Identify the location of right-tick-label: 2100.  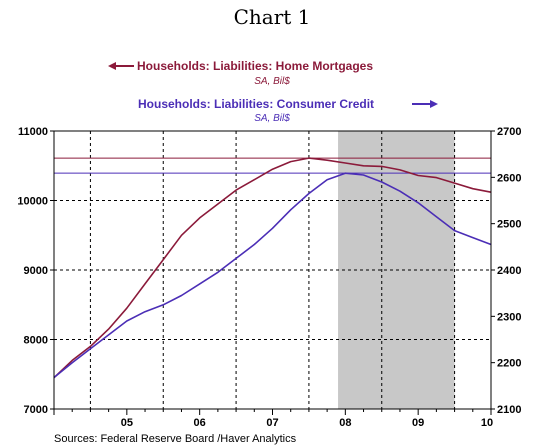
(509, 410).